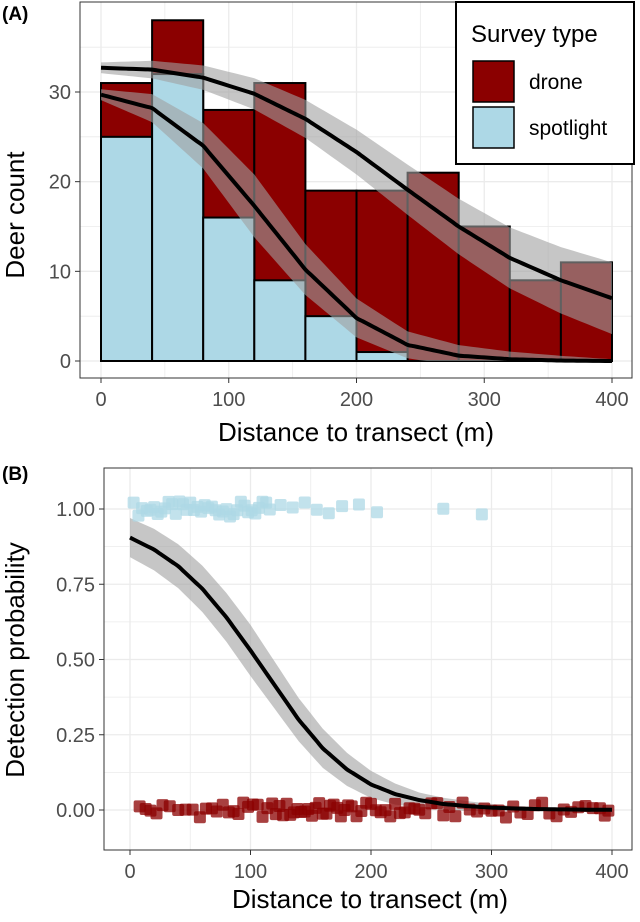  What do you see at coordinates (370, 899) in the screenshot?
I see `panel-b-x-axis-title: Distance to transect (m)` at bounding box center [370, 899].